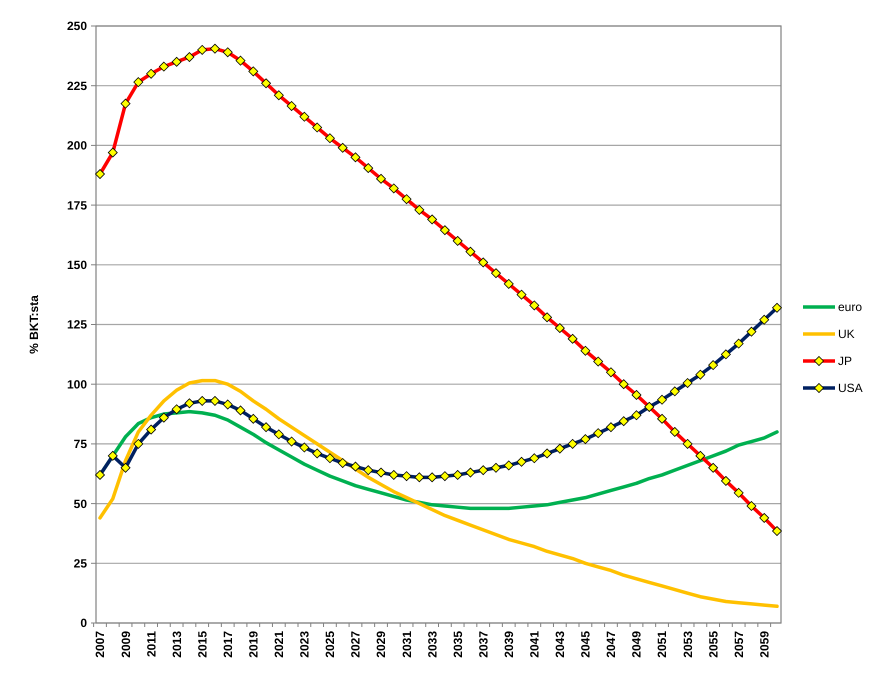 This screenshot has width=875, height=679. What do you see at coordinates (739, 644) in the screenshot?
I see `x-tick-label: 2057` at bounding box center [739, 644].